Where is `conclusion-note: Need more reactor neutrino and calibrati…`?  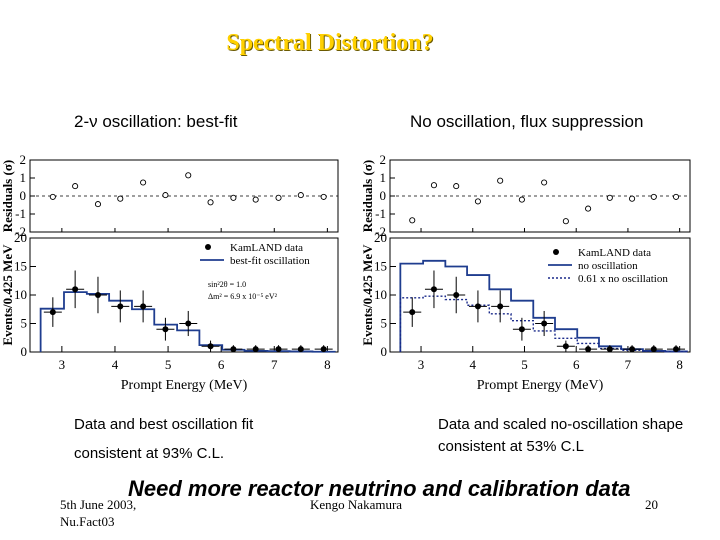
conclusion-note: Need more reactor neutrino and calibrati… is located at coordinates (379, 488).